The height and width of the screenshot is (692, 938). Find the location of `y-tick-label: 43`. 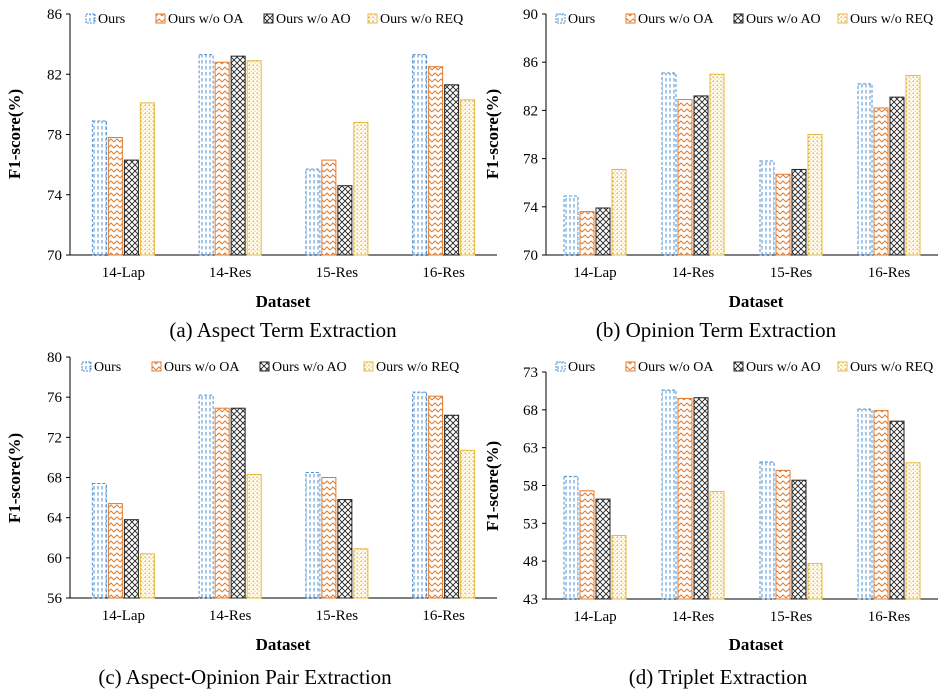

y-tick-label: 43 is located at coordinates (530, 600).